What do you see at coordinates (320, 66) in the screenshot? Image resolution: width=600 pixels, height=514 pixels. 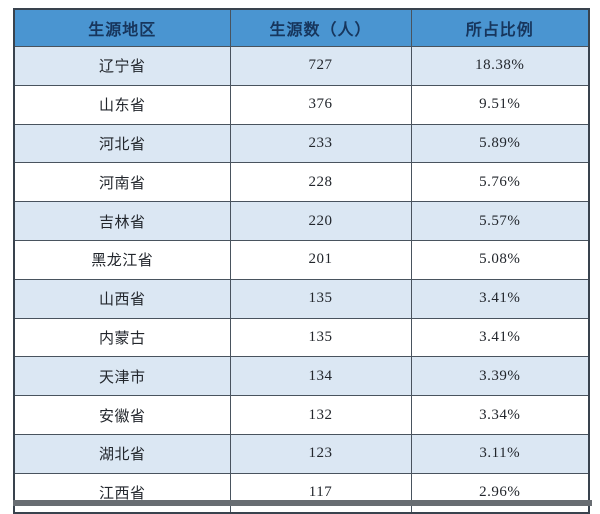 I see `count-cell: 727` at bounding box center [320, 66].